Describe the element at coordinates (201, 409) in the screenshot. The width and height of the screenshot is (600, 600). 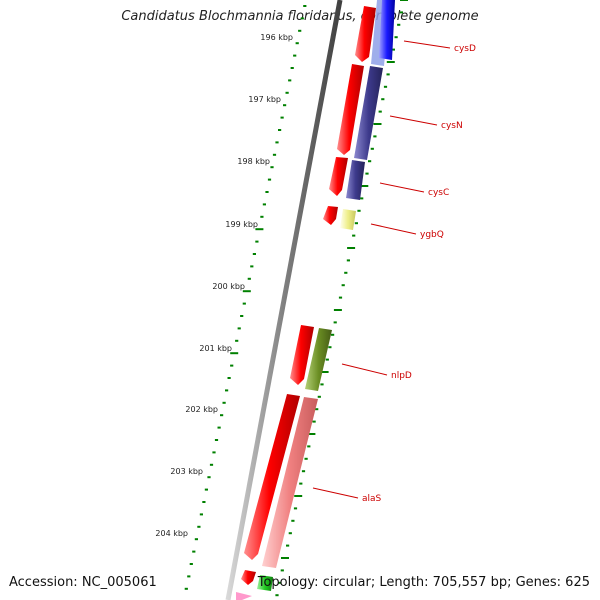
I see `tick-label: 202 kbp` at that location.